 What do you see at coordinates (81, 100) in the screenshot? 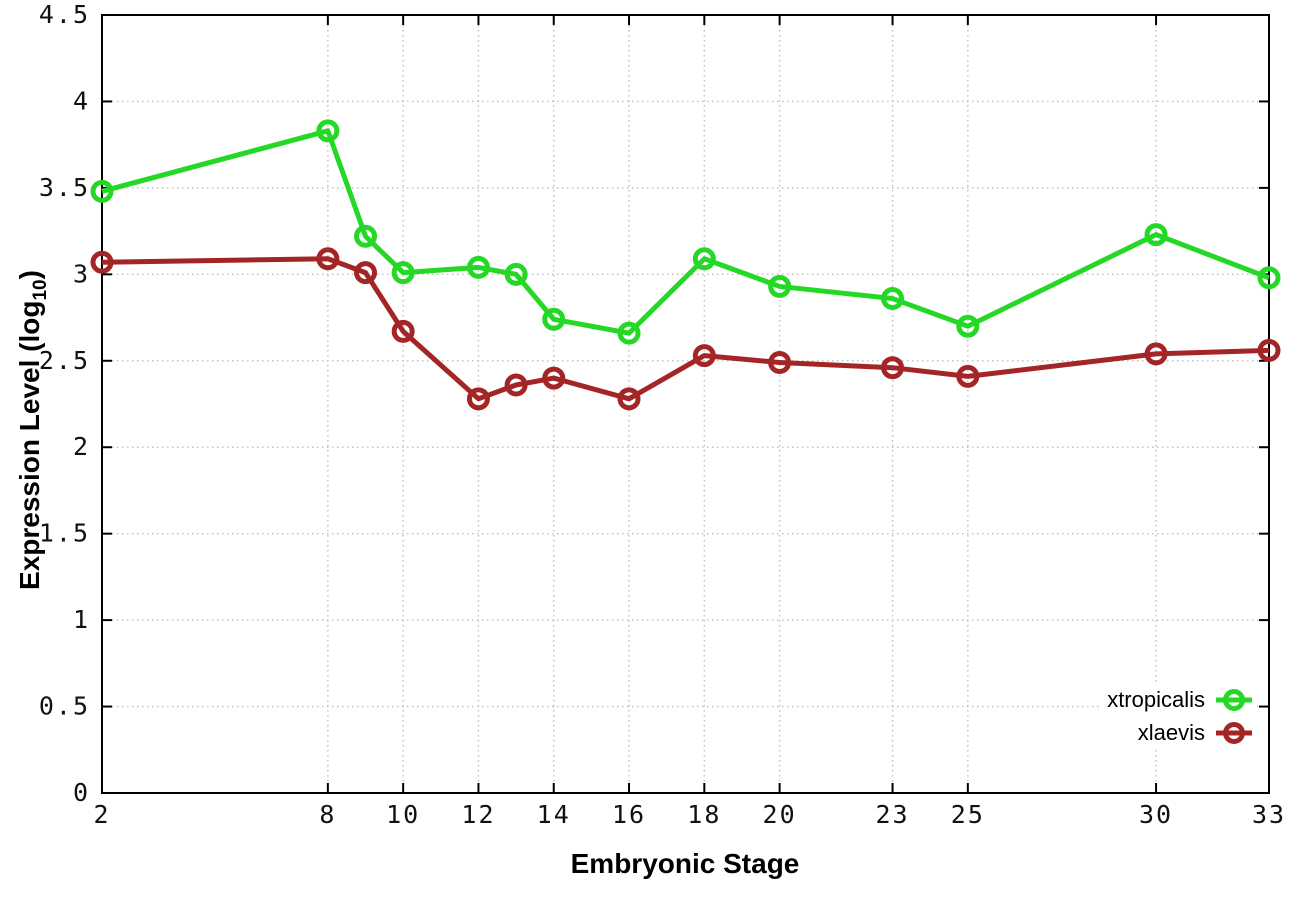
I see `y-tick-label: 4` at bounding box center [81, 100].